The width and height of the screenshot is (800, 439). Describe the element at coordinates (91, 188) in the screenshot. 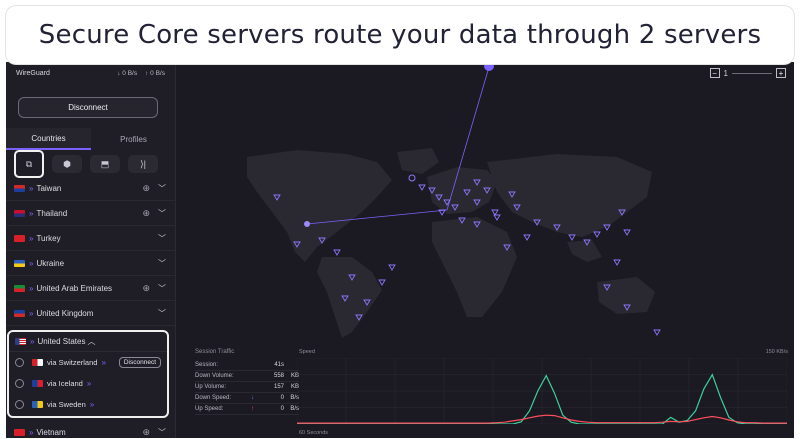

I see `country-row: » Taiwan ⊕ ﹀` at that location.